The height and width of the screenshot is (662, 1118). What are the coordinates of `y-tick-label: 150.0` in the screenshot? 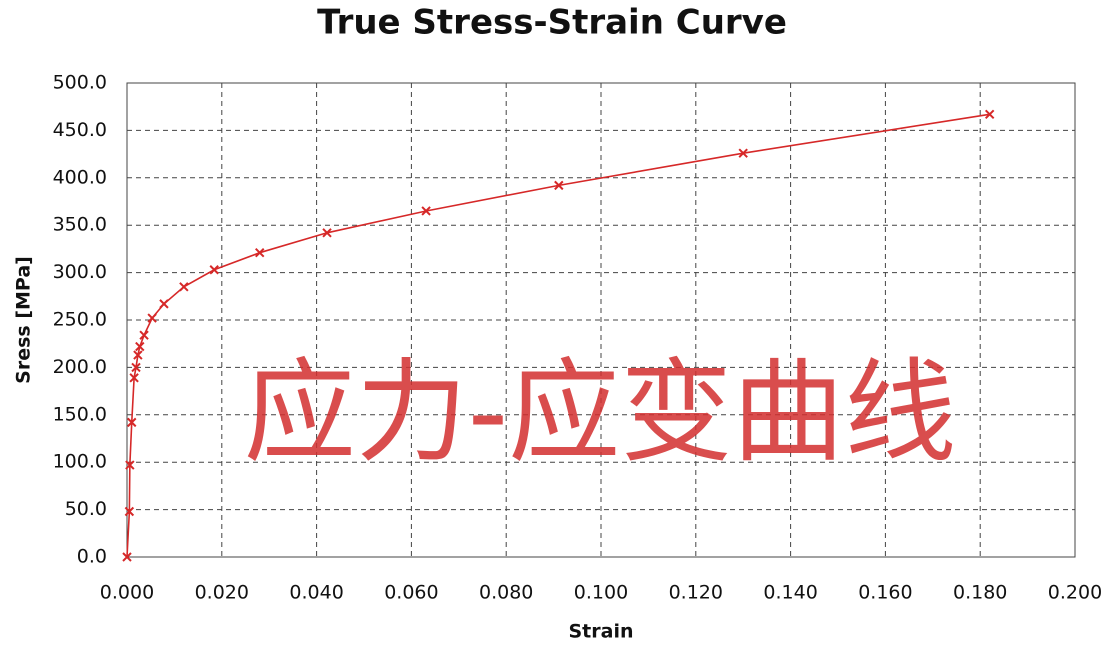 It's located at (80, 414).